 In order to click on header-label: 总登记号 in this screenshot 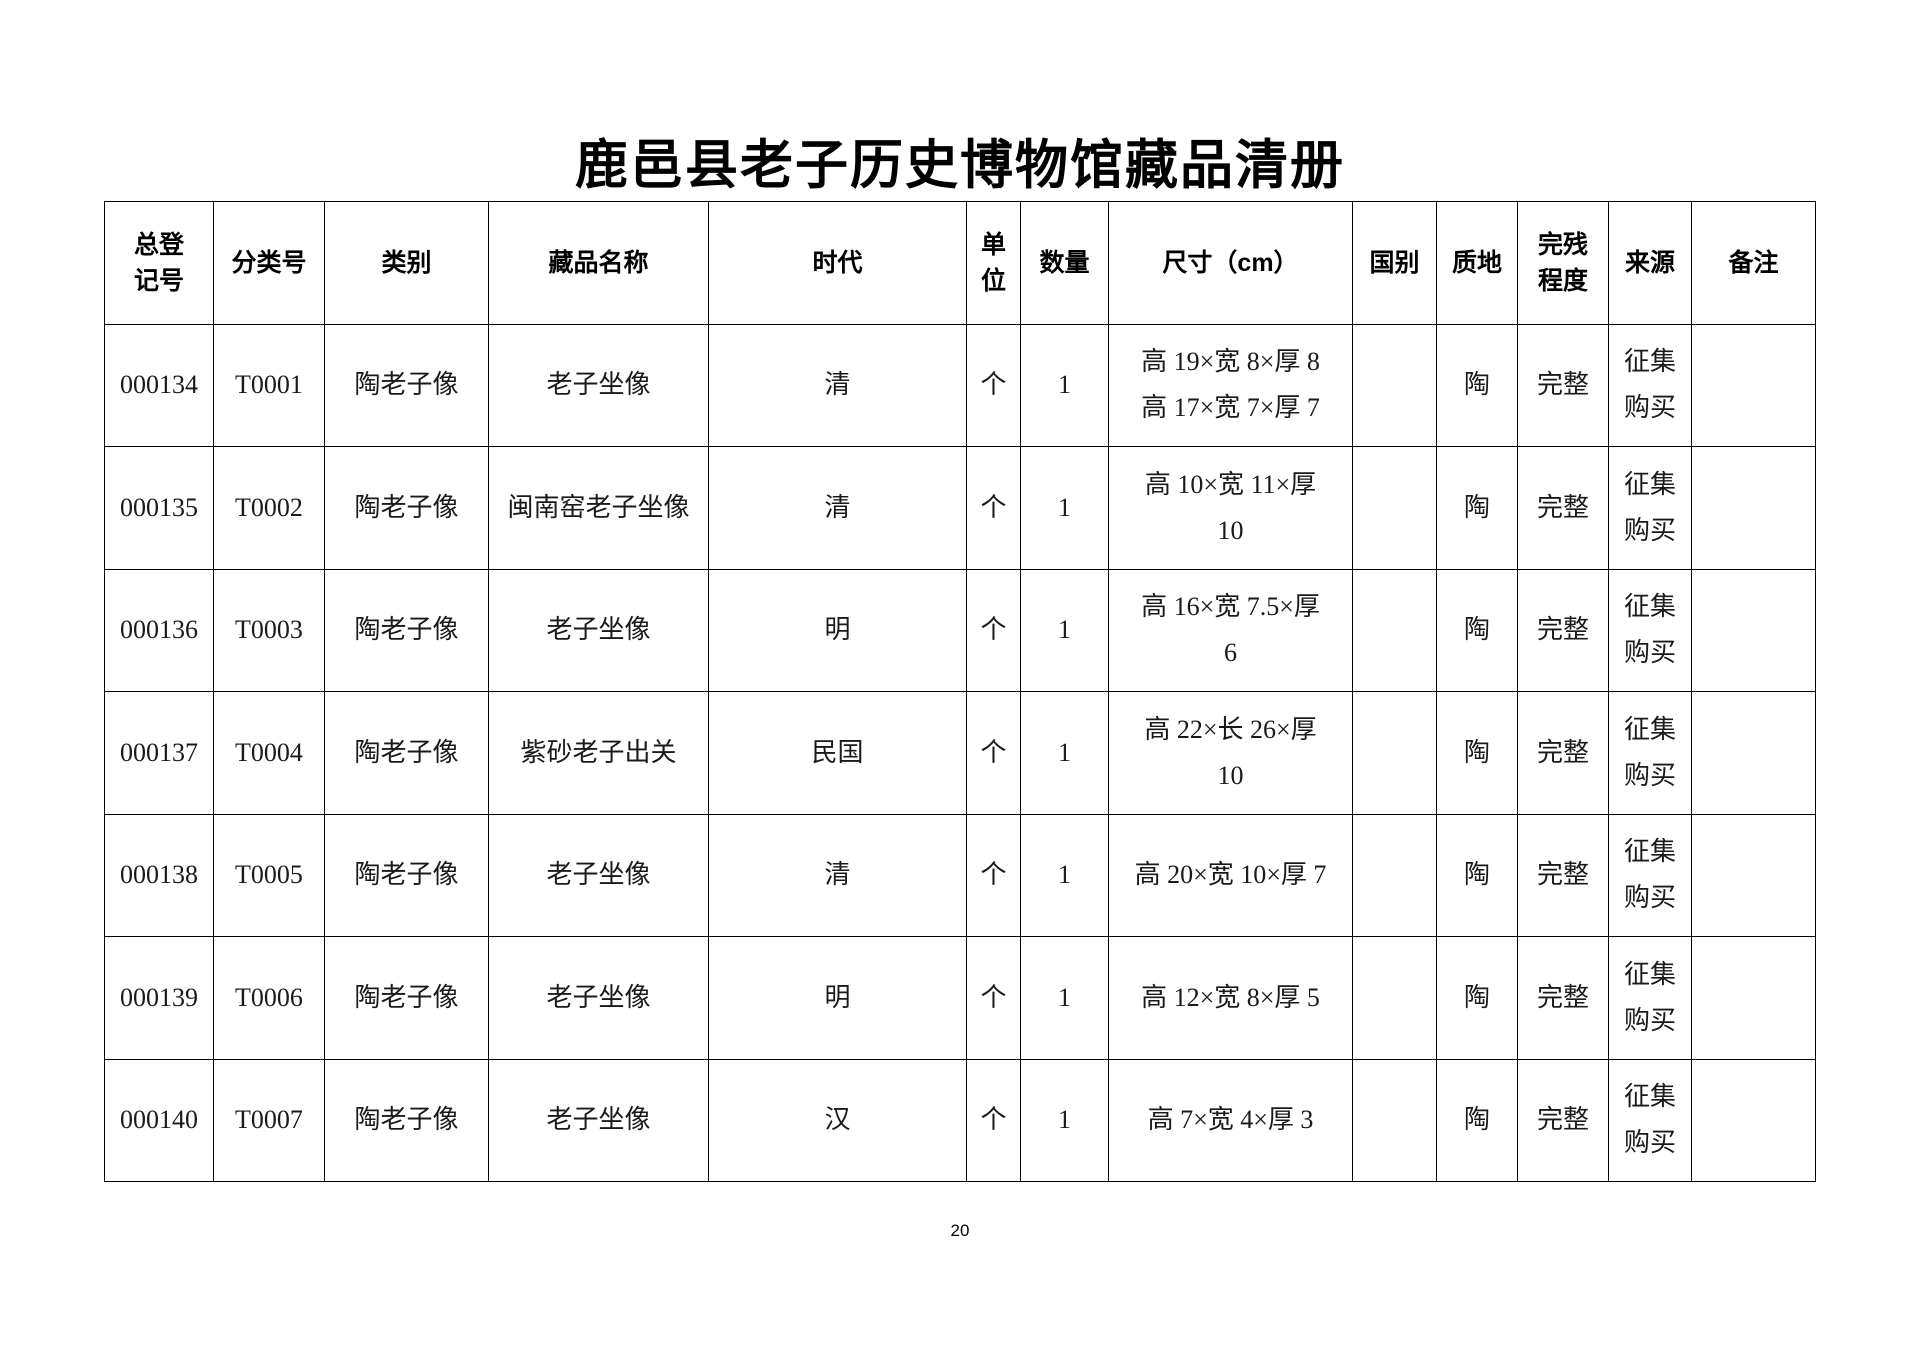, I will do `click(158, 262)`.